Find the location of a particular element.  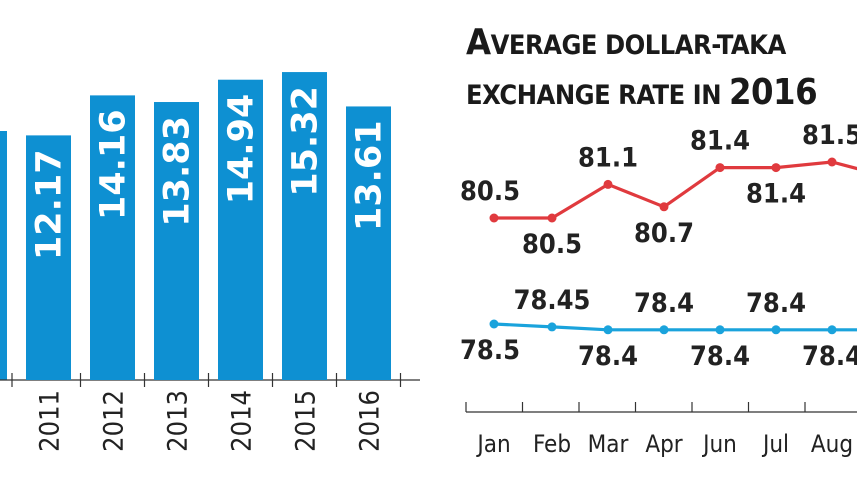

bar-2013 is located at coordinates (176, 241).